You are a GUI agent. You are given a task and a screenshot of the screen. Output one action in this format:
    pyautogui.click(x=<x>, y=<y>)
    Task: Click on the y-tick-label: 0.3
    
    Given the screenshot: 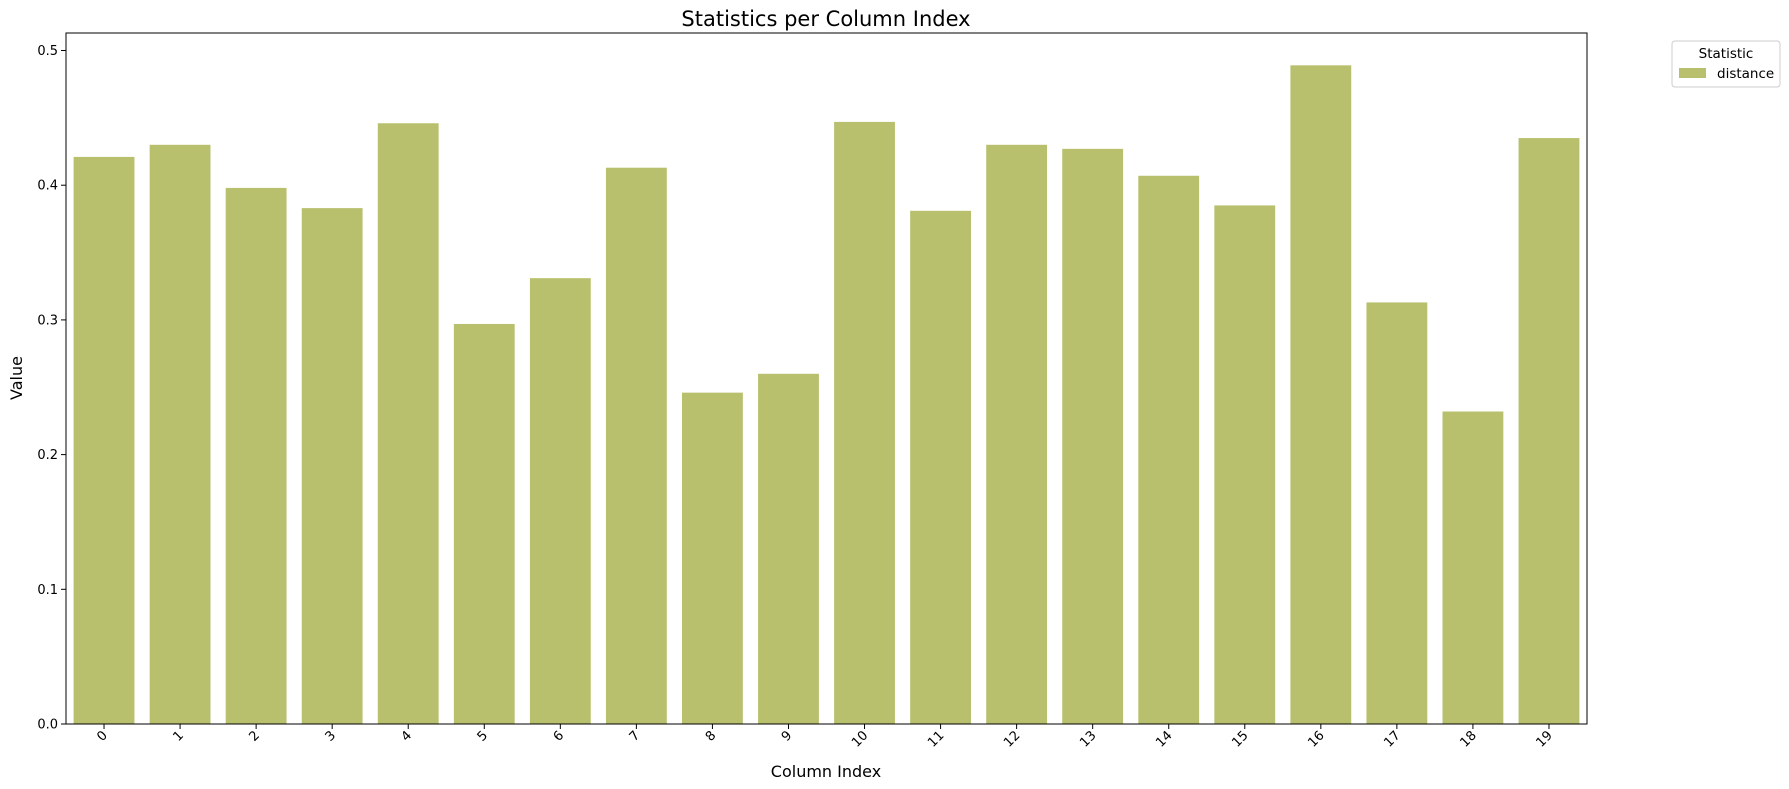 What is the action you would take?
    pyautogui.click(x=47, y=320)
    